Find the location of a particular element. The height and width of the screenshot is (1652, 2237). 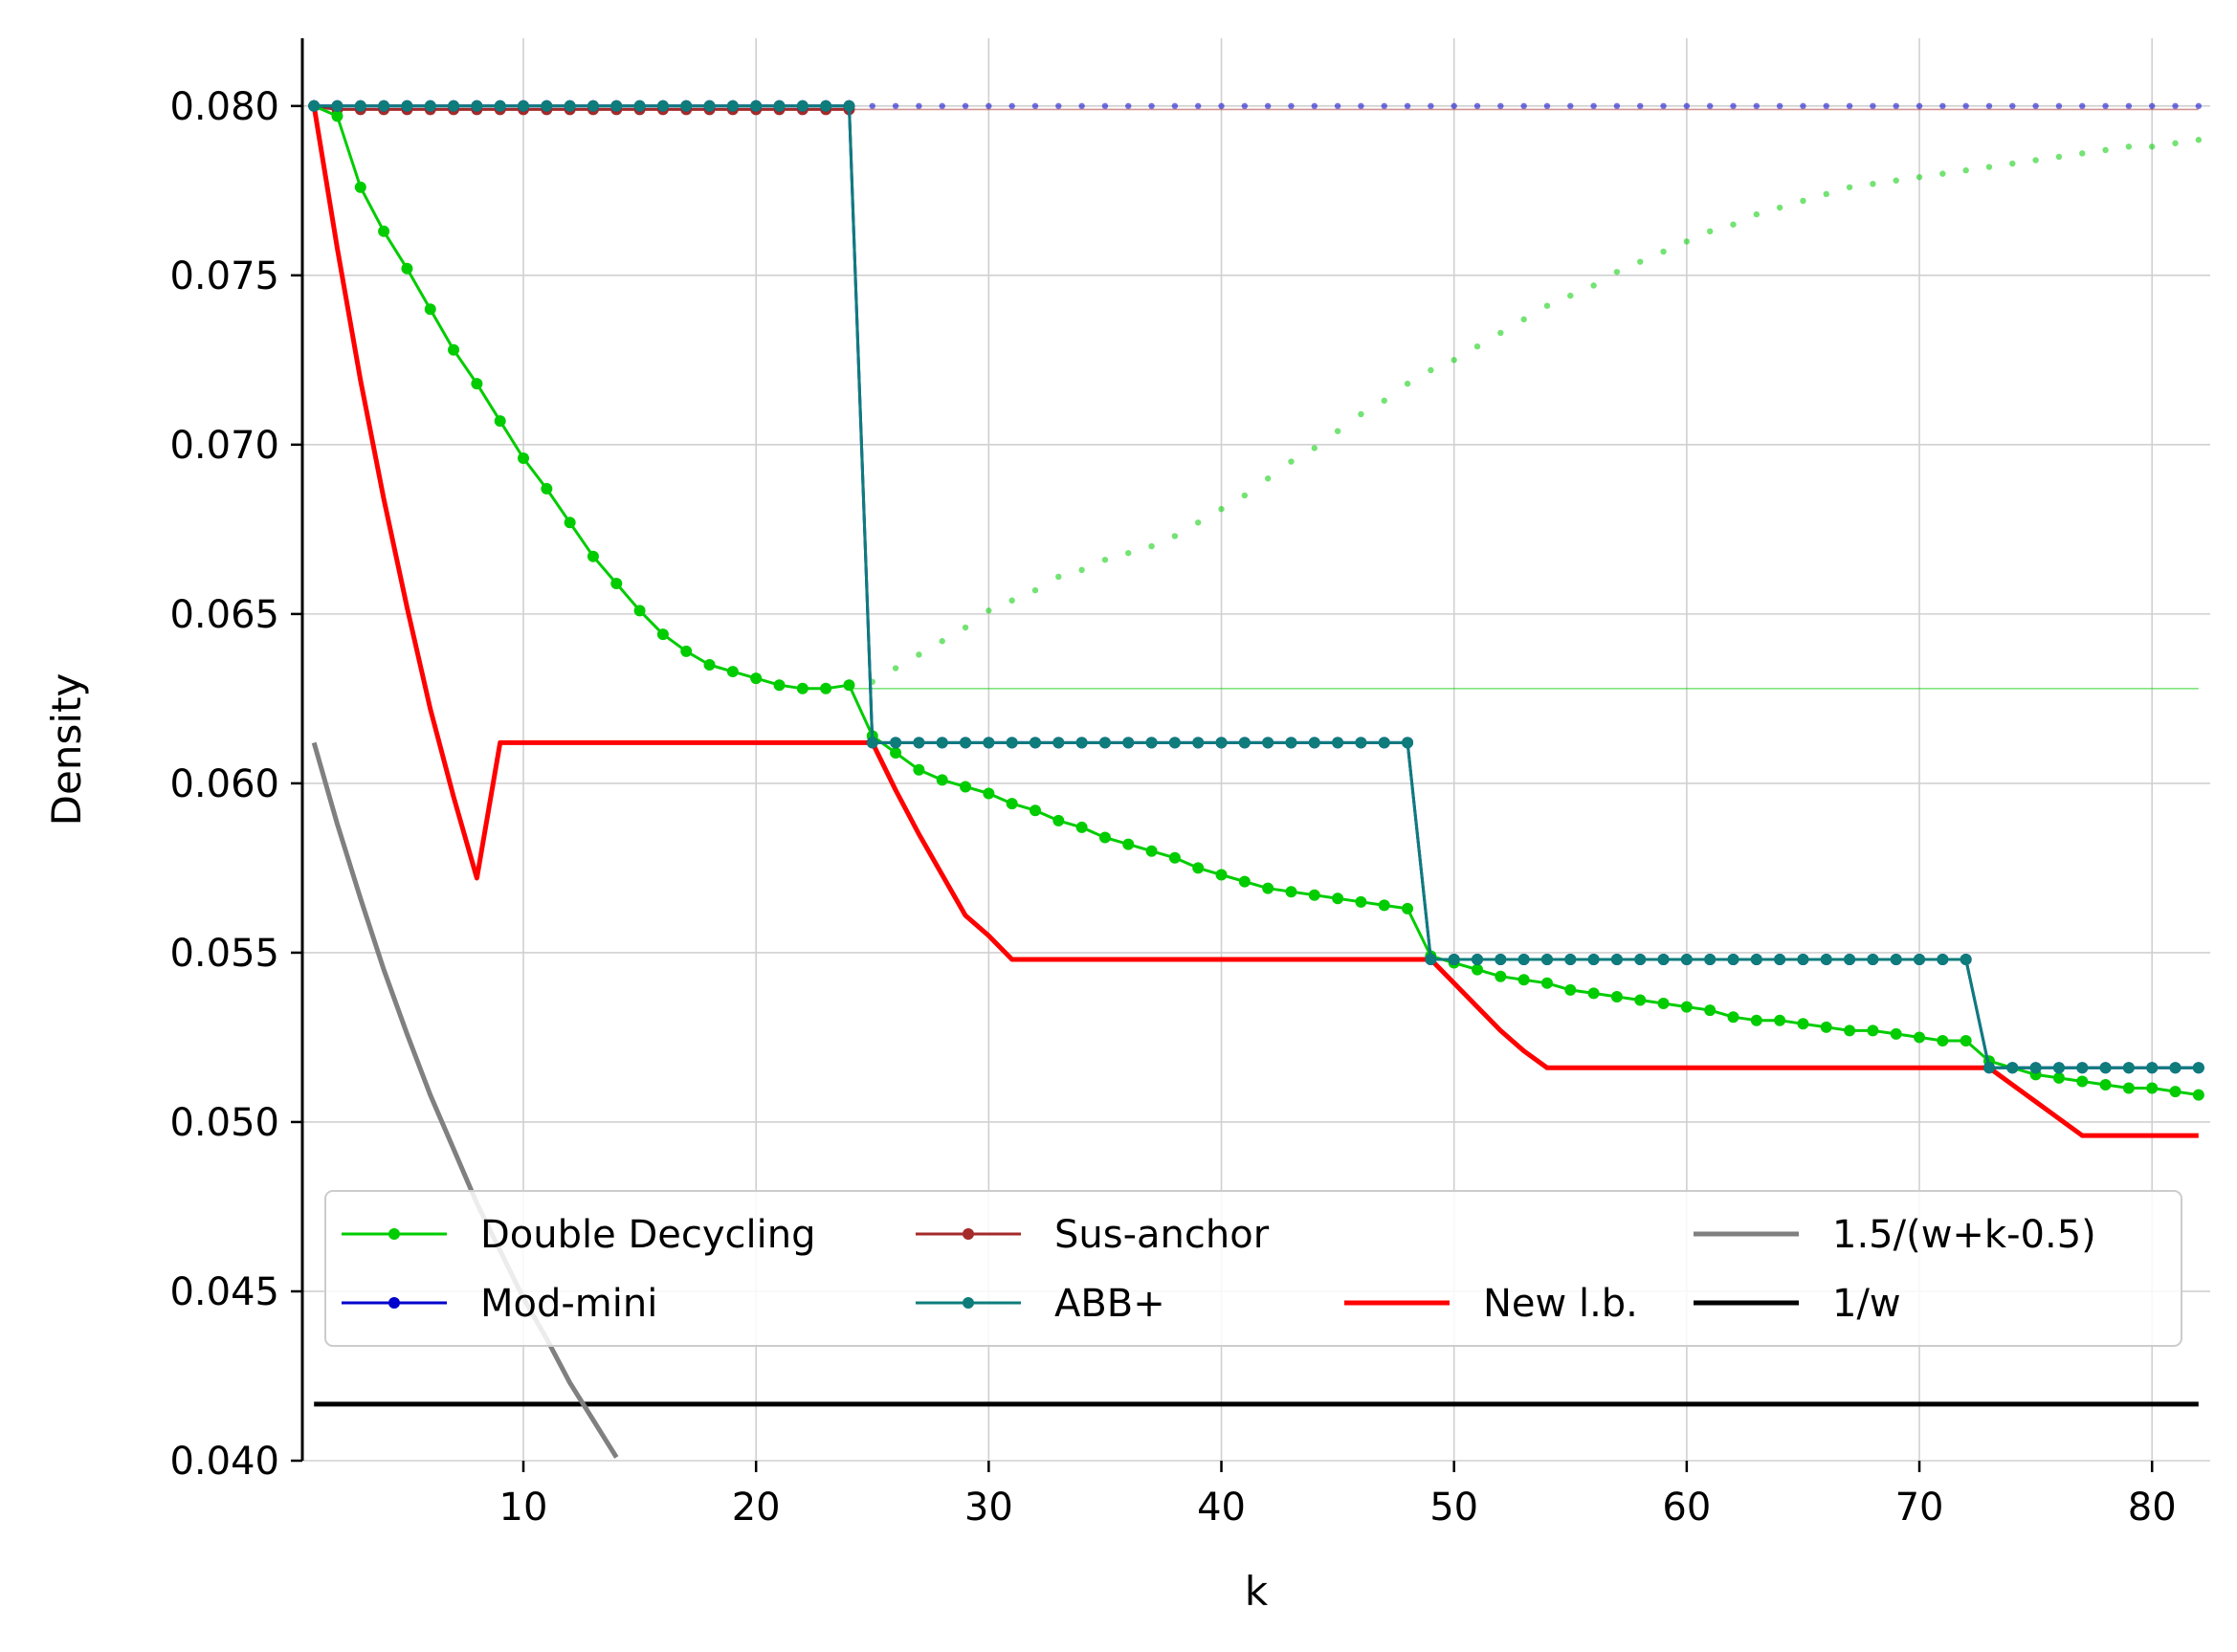

legend-item-mod-mini: Mod-mini is located at coordinates (500, 1304).